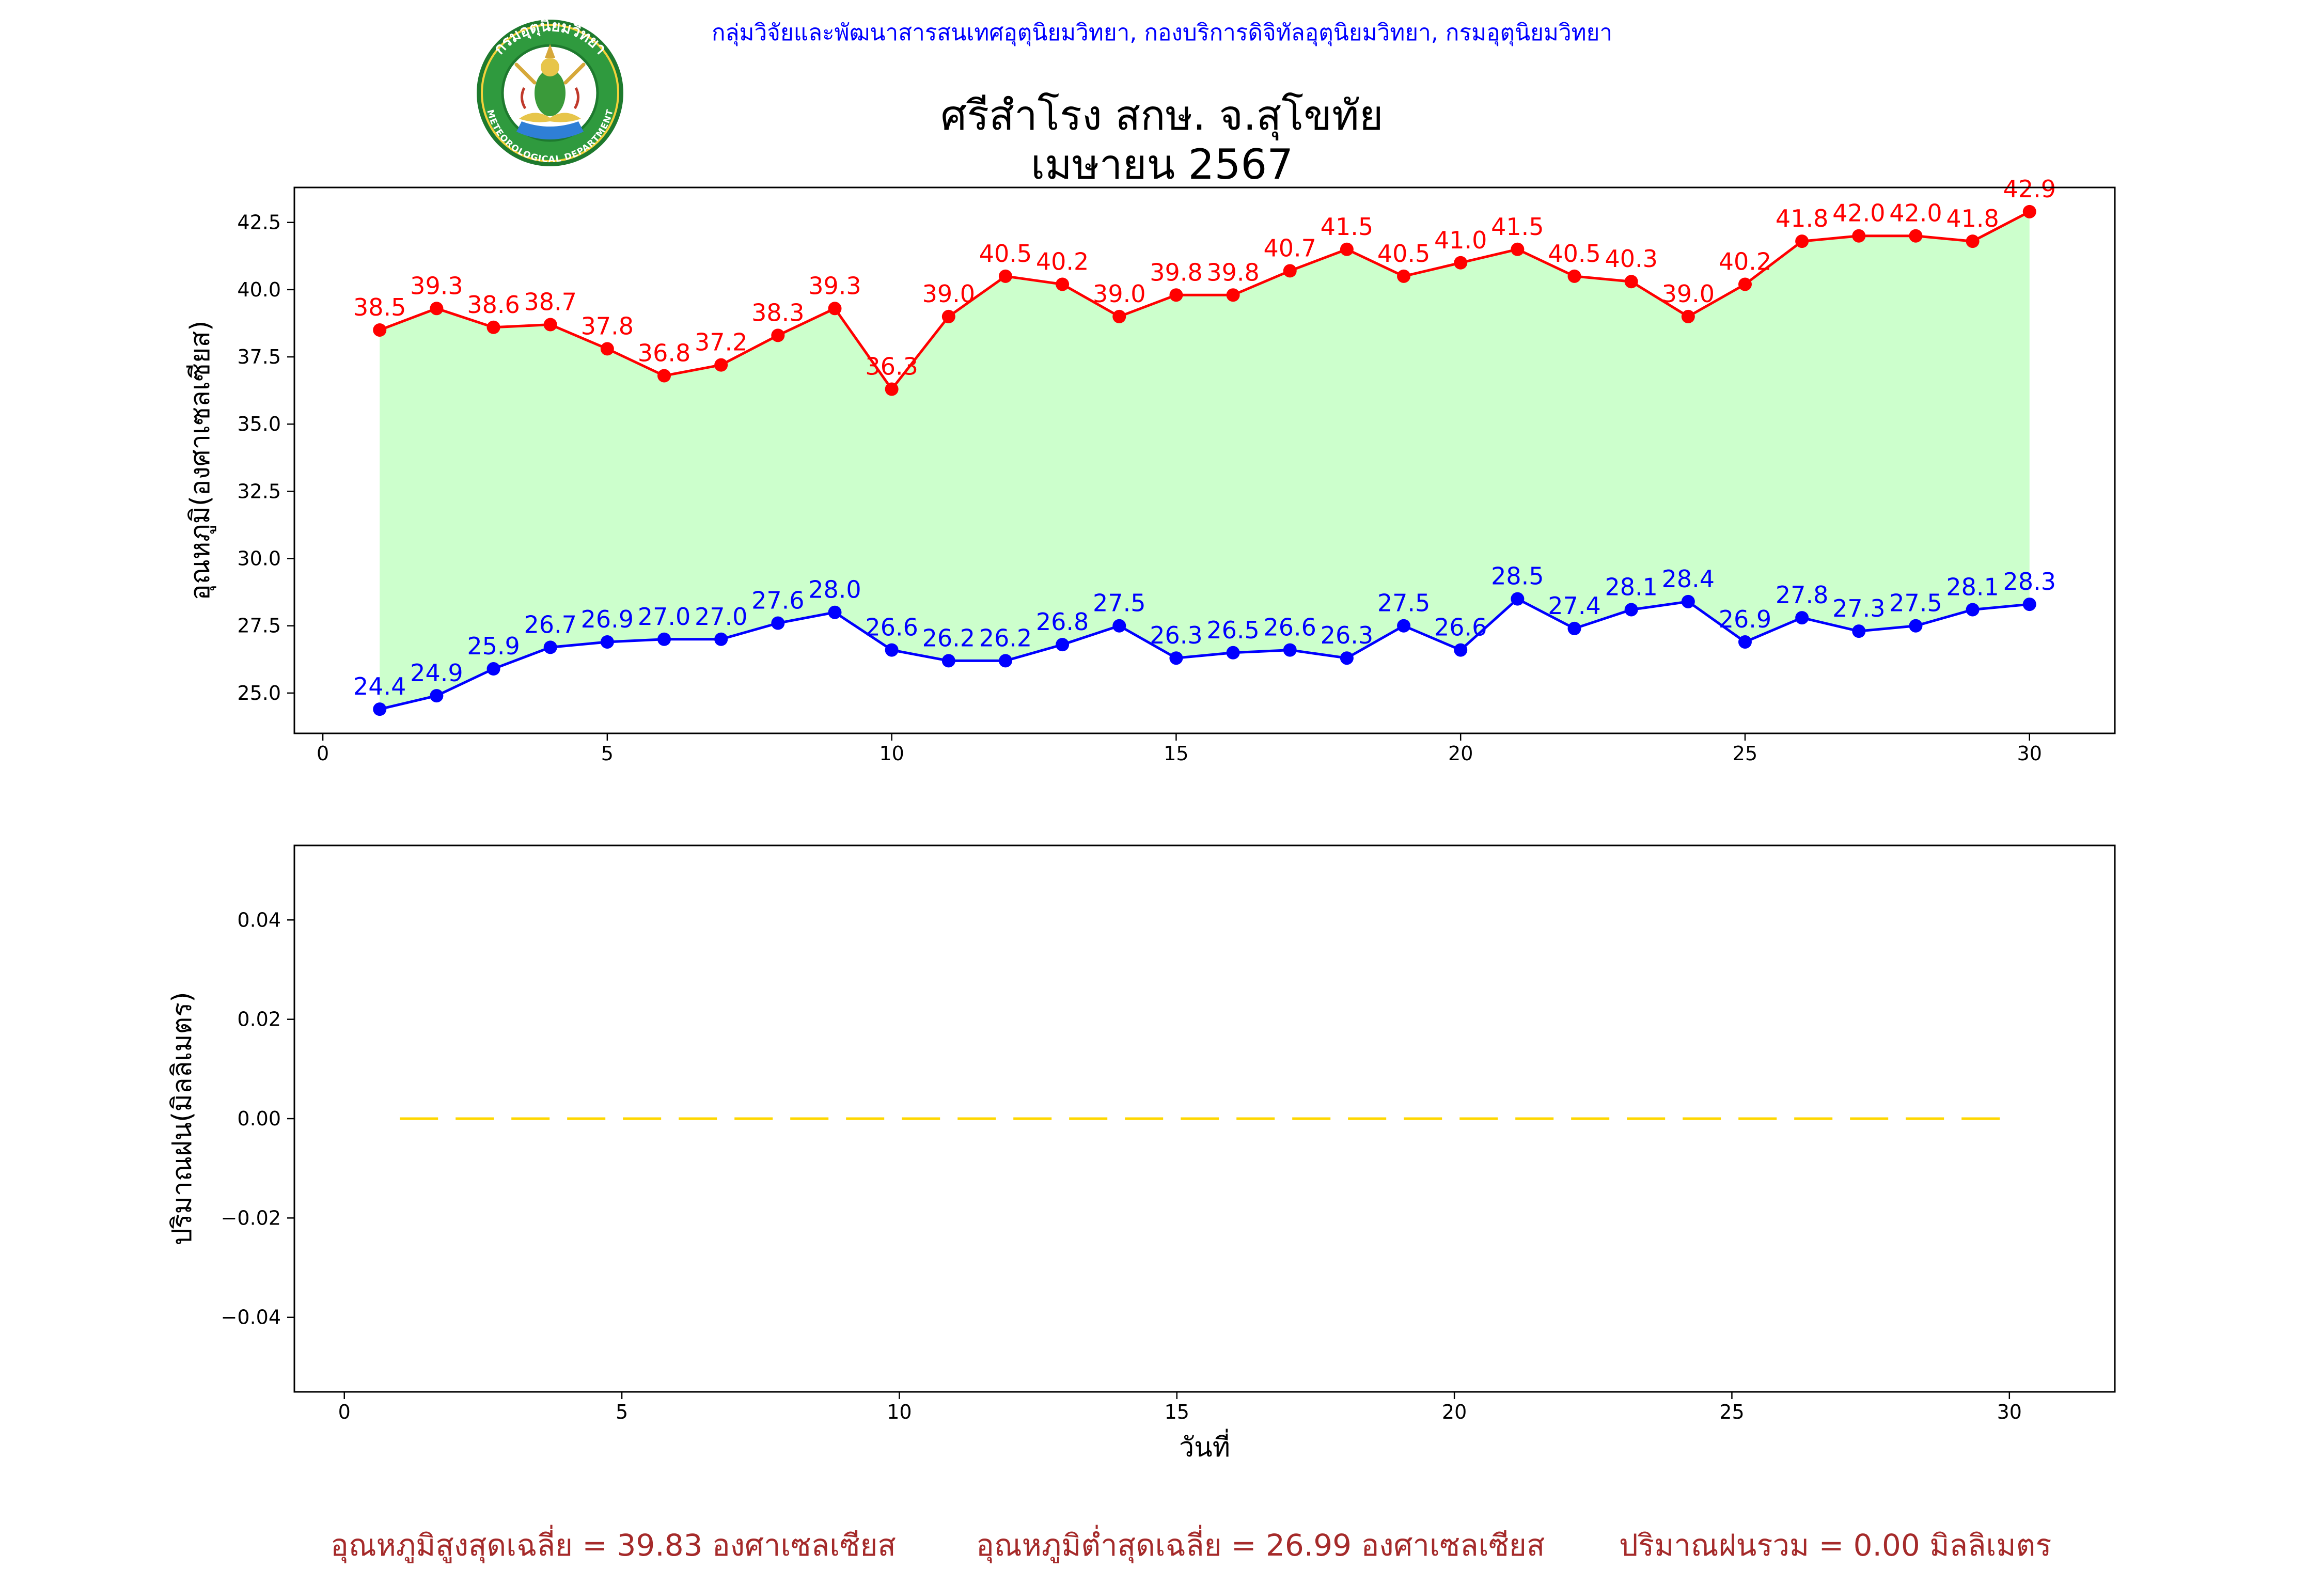  I want to click on min-temp-data-label: 24.4, so click(379, 686).